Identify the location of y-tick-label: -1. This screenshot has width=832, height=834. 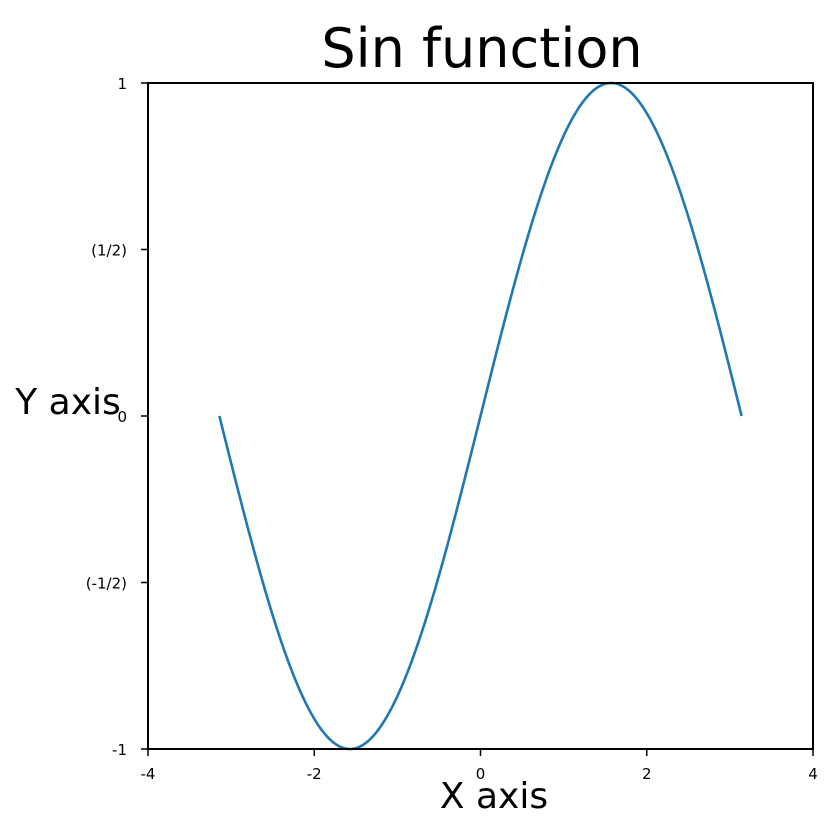
(119, 750).